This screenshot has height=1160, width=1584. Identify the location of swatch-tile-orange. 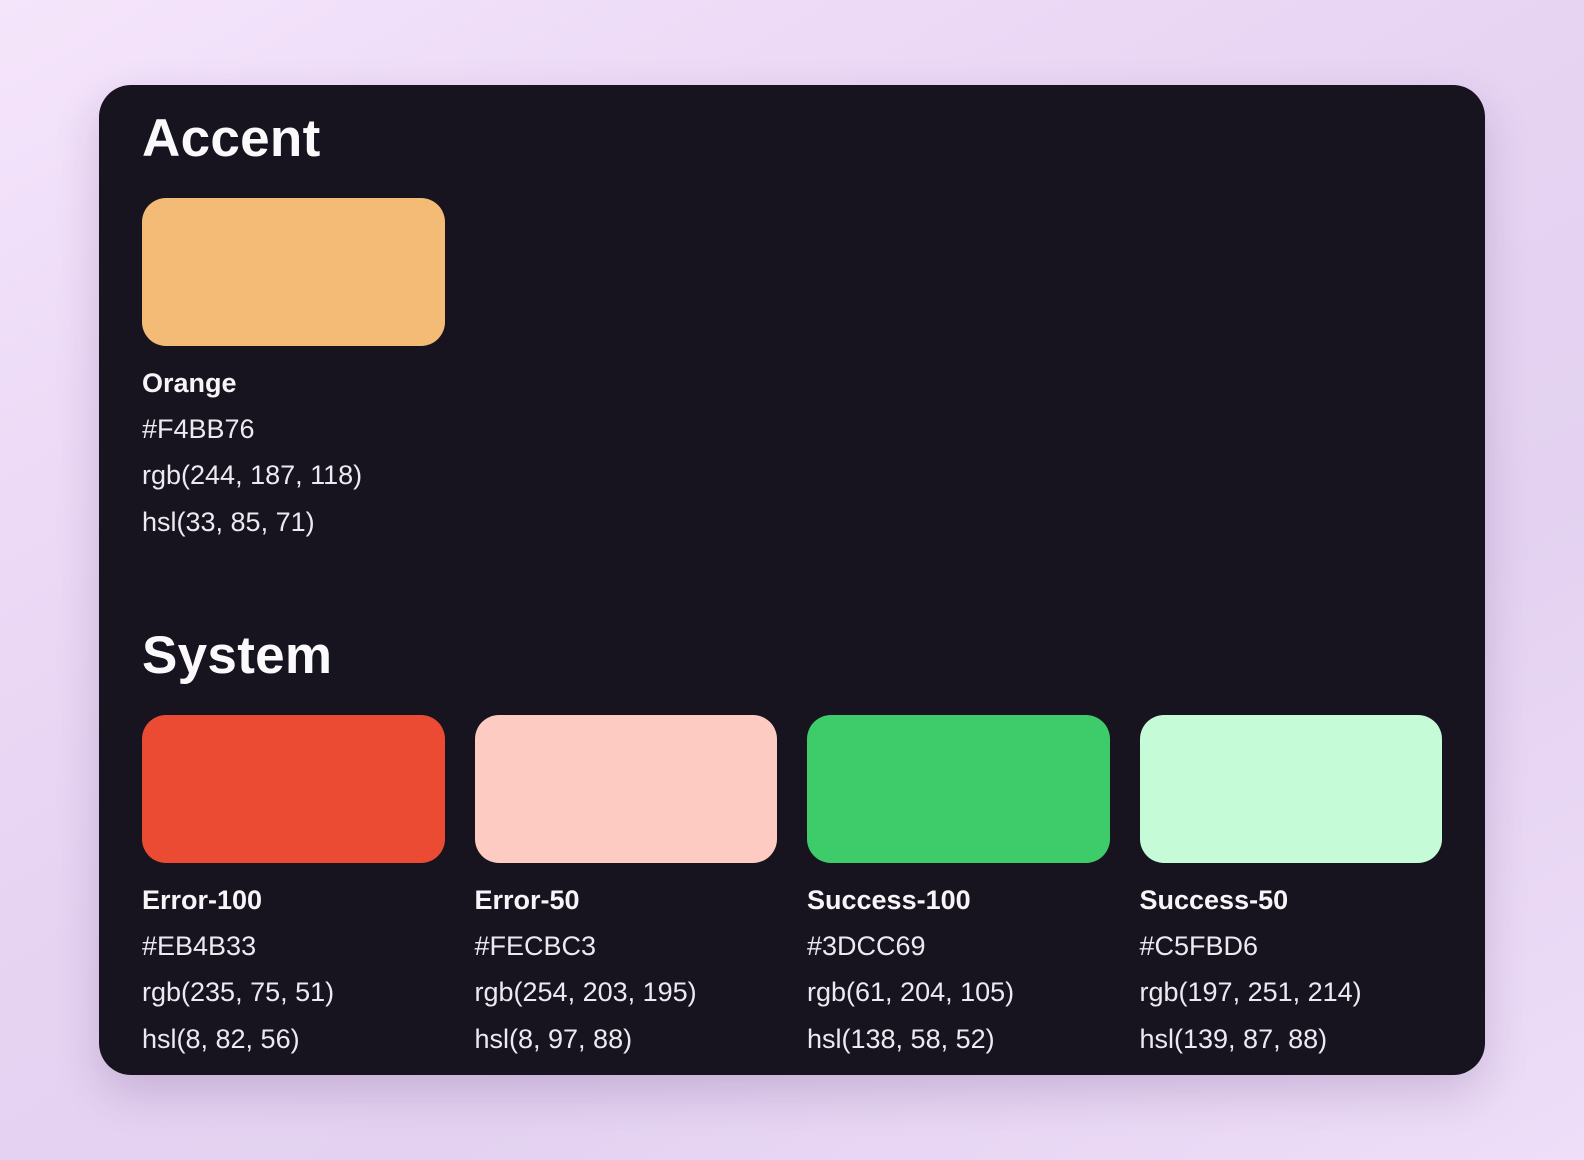
(293, 271).